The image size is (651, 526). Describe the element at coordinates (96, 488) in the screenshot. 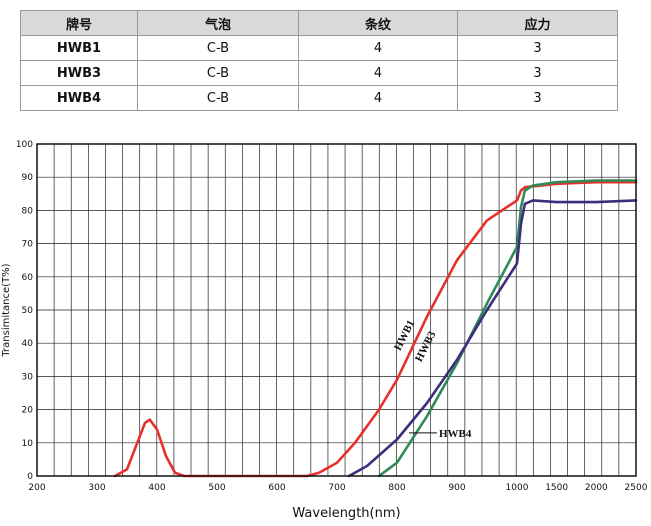

I see `x-tick-label: 300` at that location.